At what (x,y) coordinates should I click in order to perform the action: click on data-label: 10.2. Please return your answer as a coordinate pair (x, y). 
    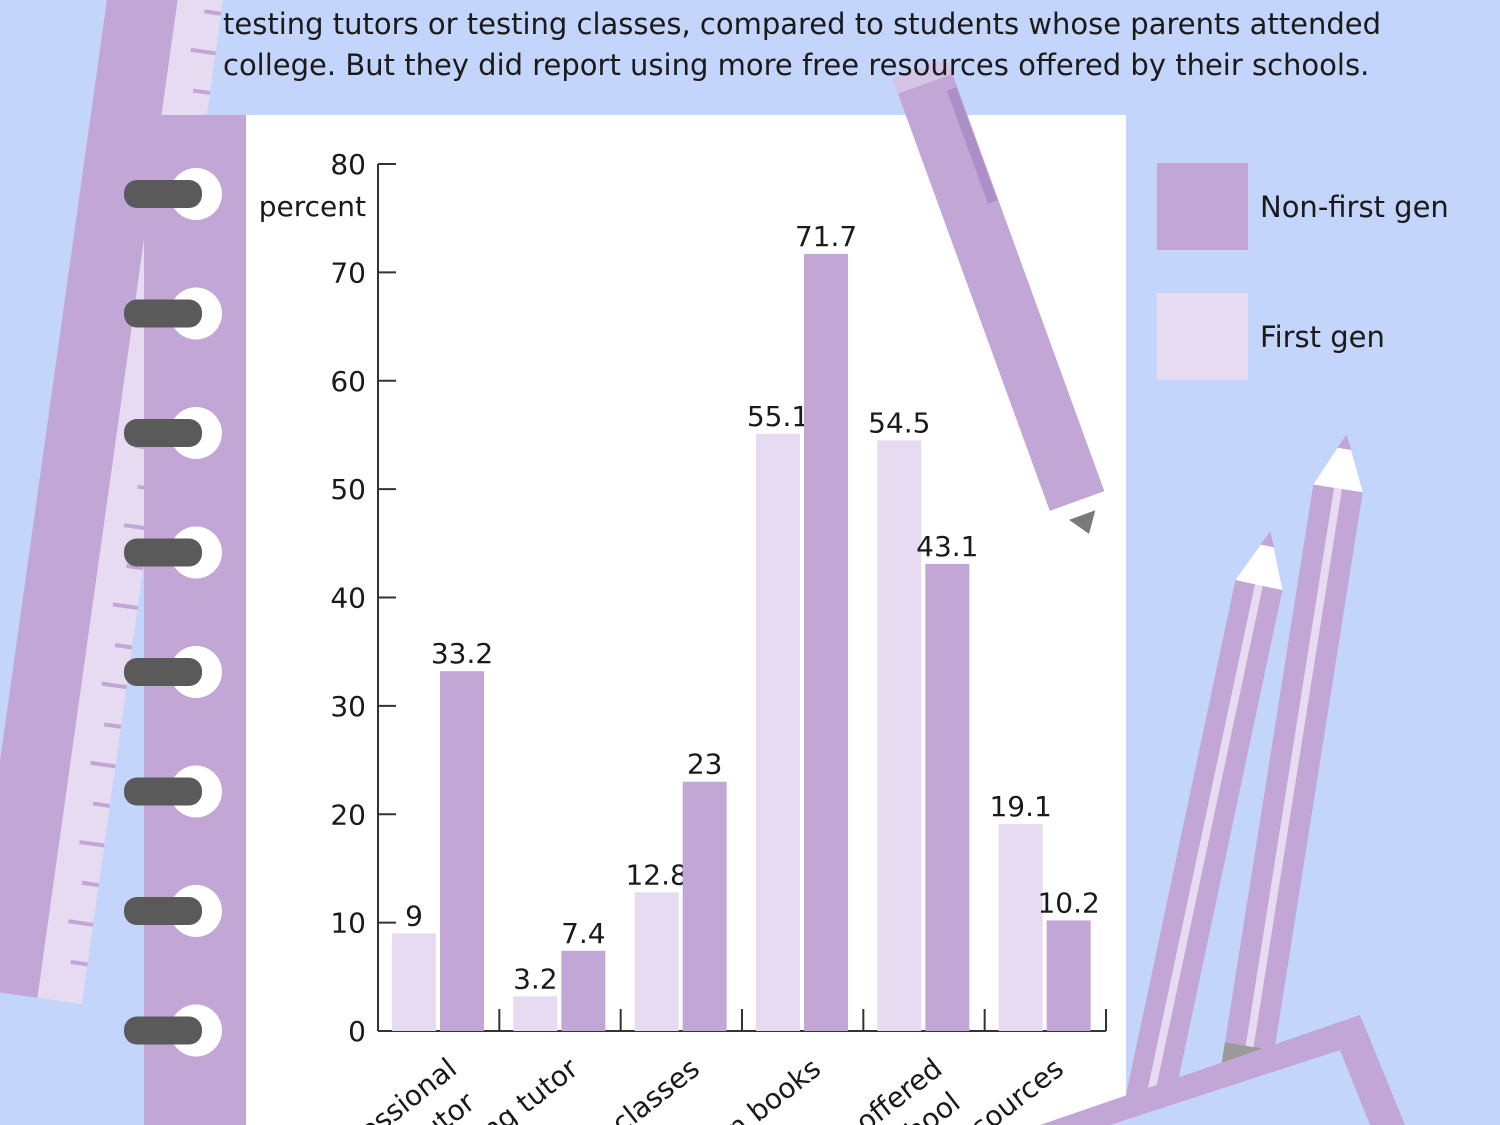
    Looking at the image, I should click on (1068, 902).